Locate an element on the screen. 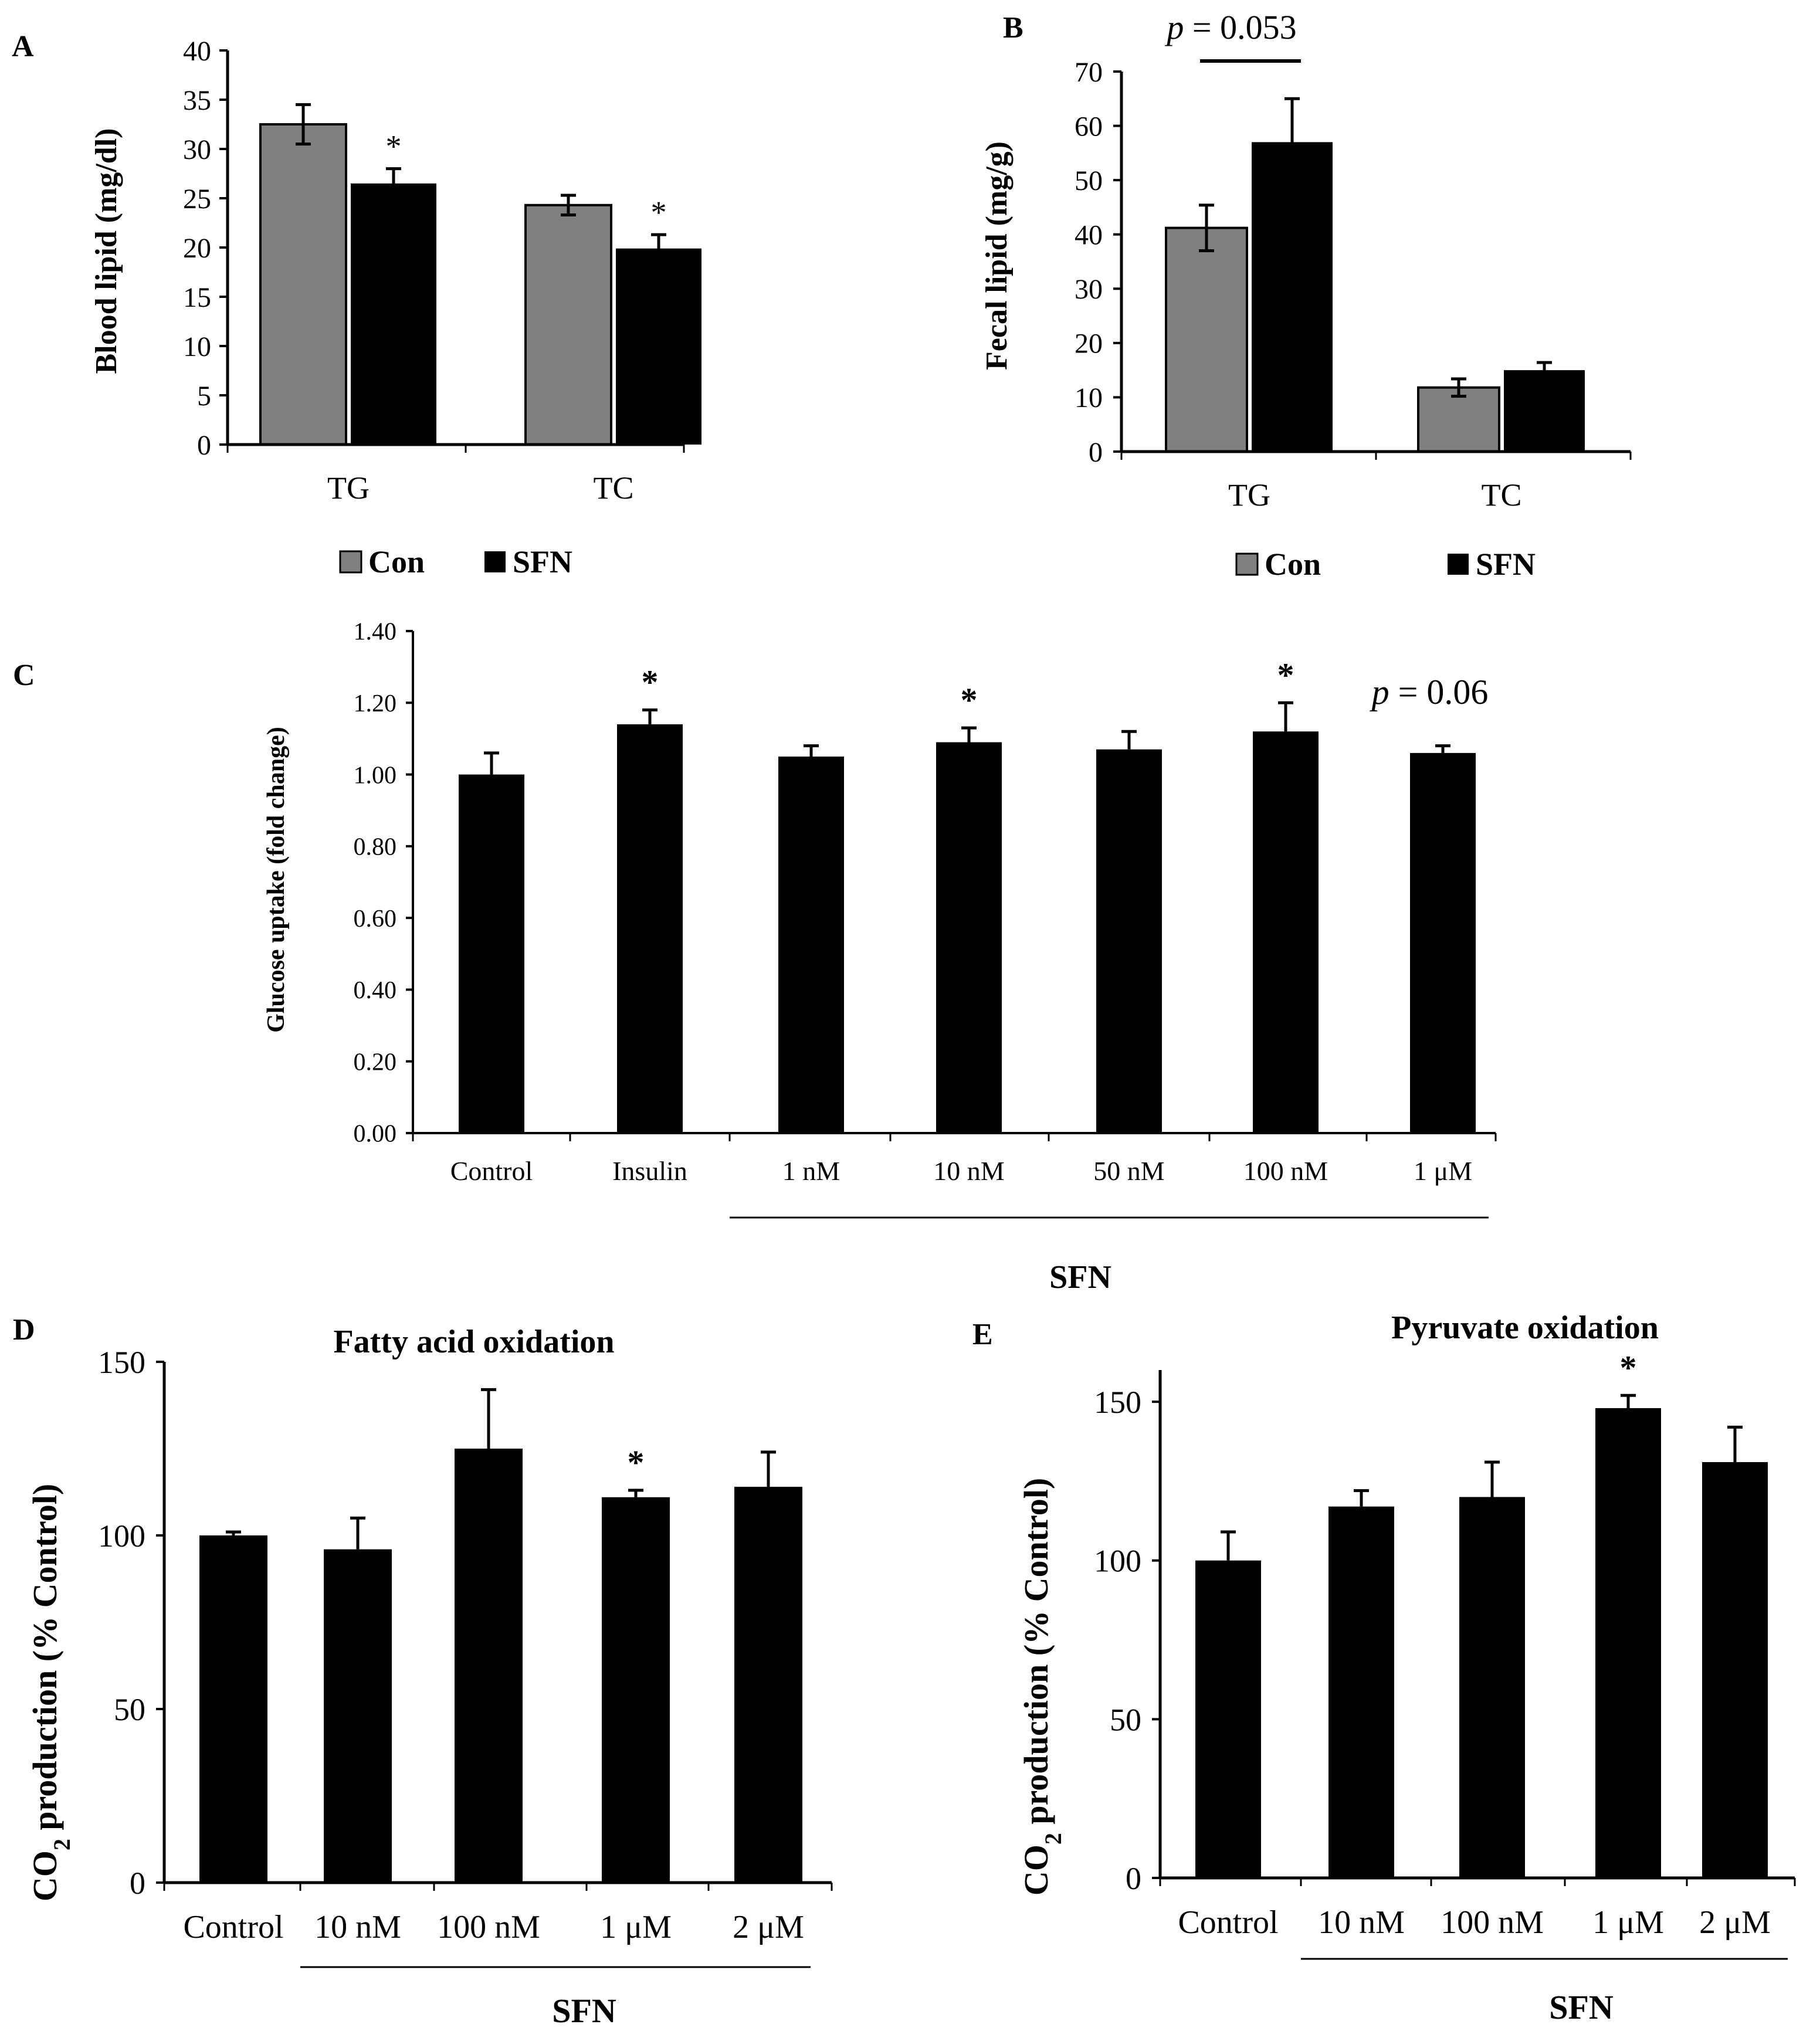 The image size is (1820, 2031). panel-a-y-tick-label-5: 25 is located at coordinates (197, 199).